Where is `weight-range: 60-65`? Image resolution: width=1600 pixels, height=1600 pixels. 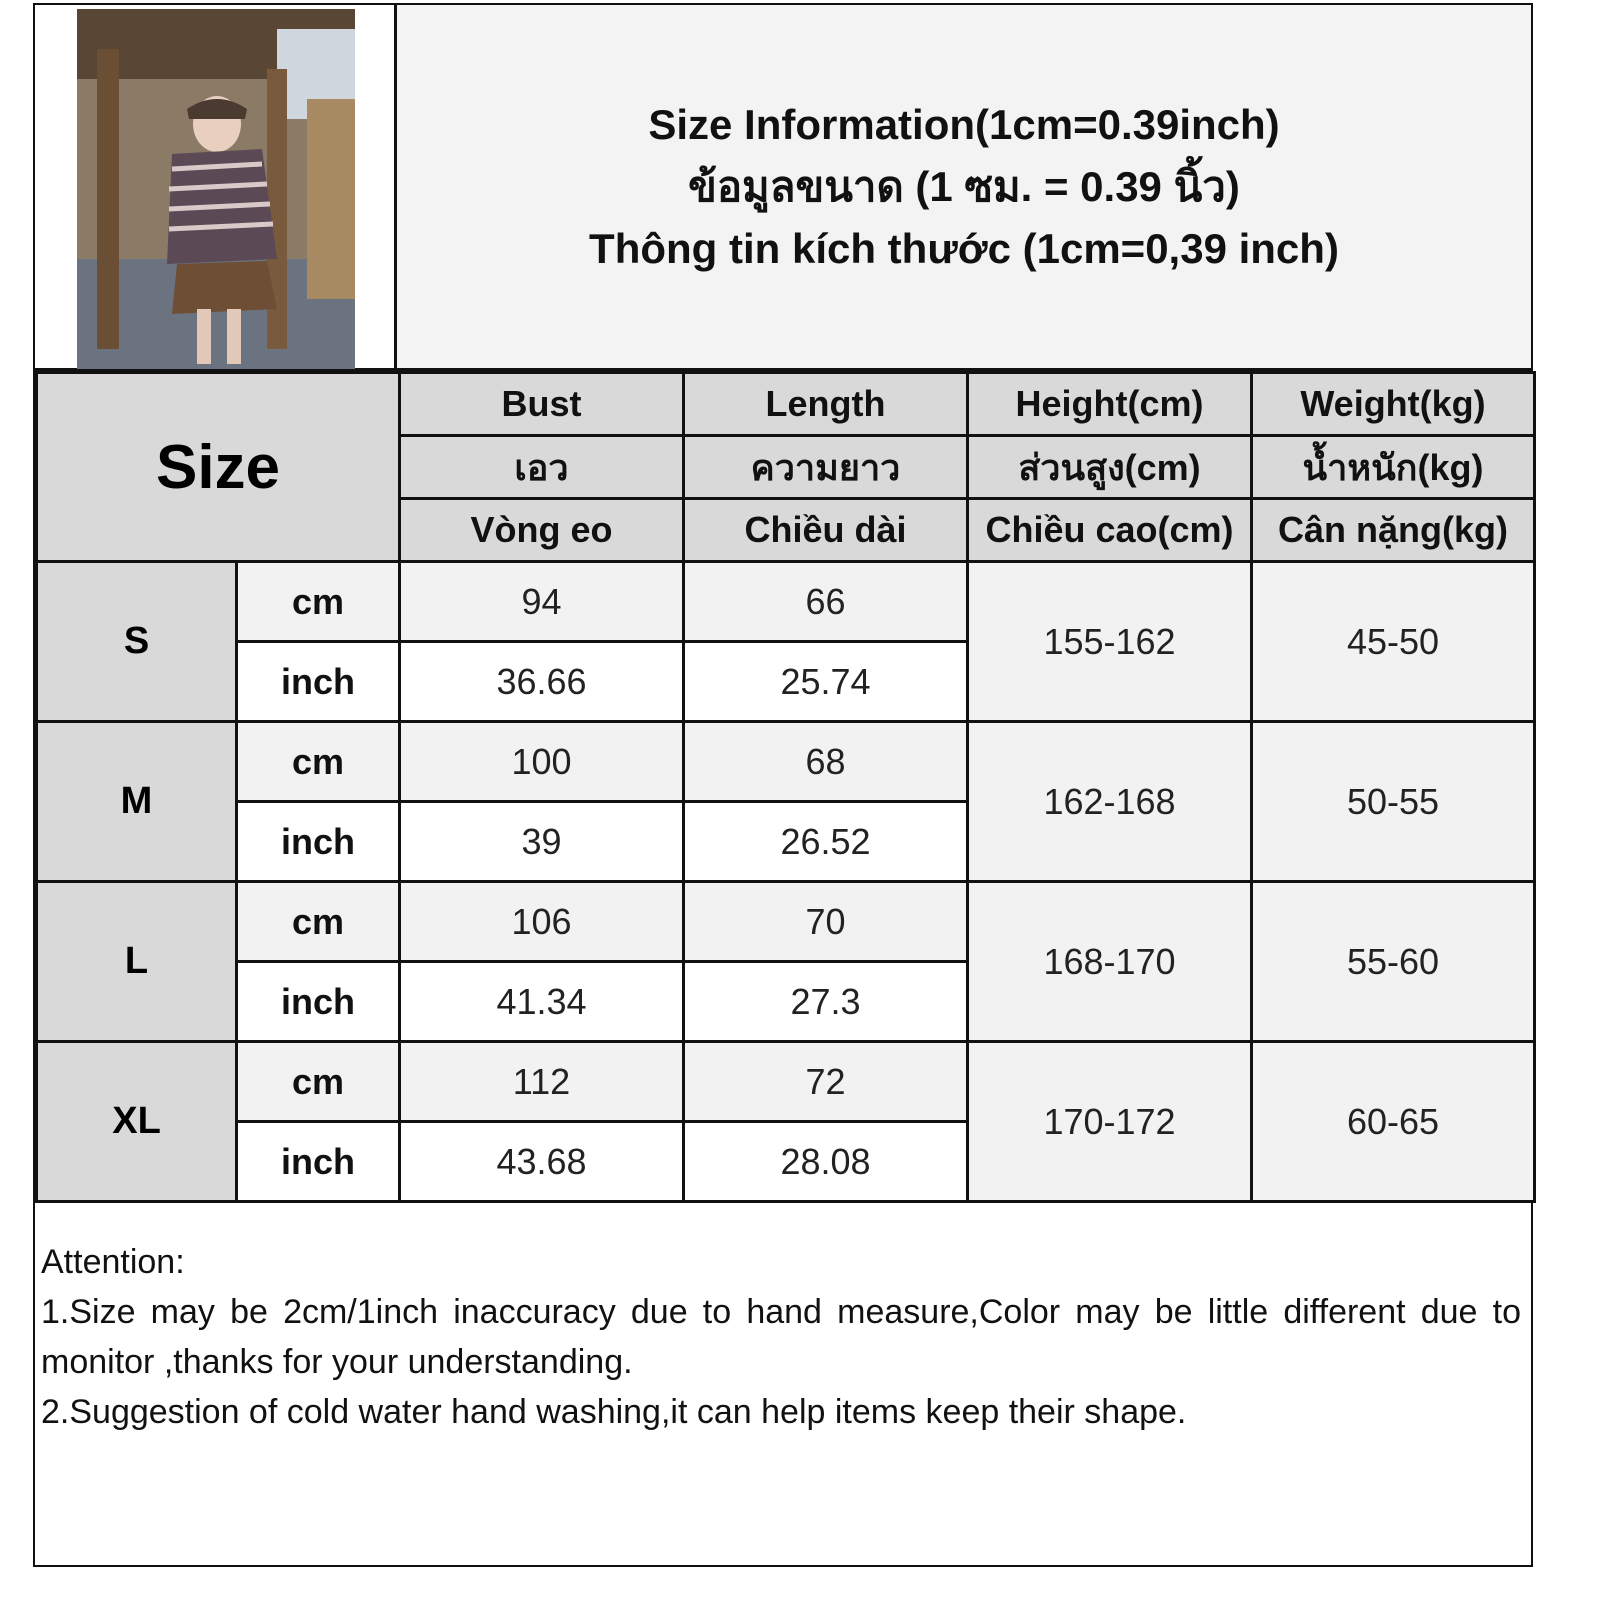 weight-range: 60-65 is located at coordinates (1393, 1121).